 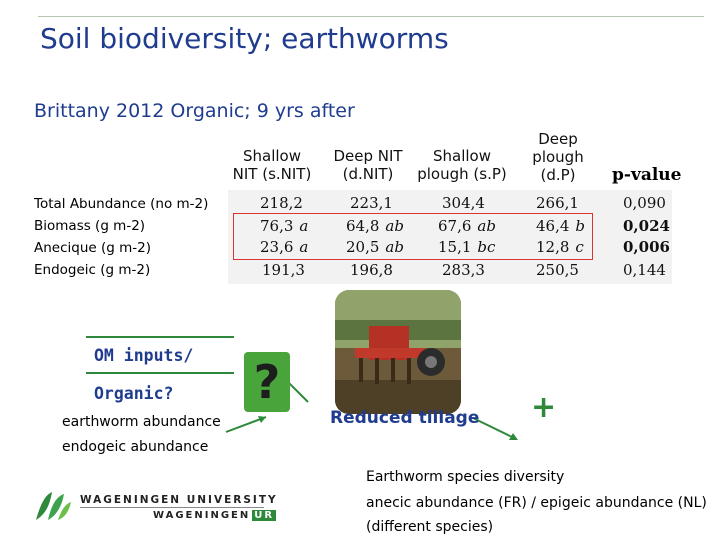 I want to click on question-box, so click(x=267, y=382).